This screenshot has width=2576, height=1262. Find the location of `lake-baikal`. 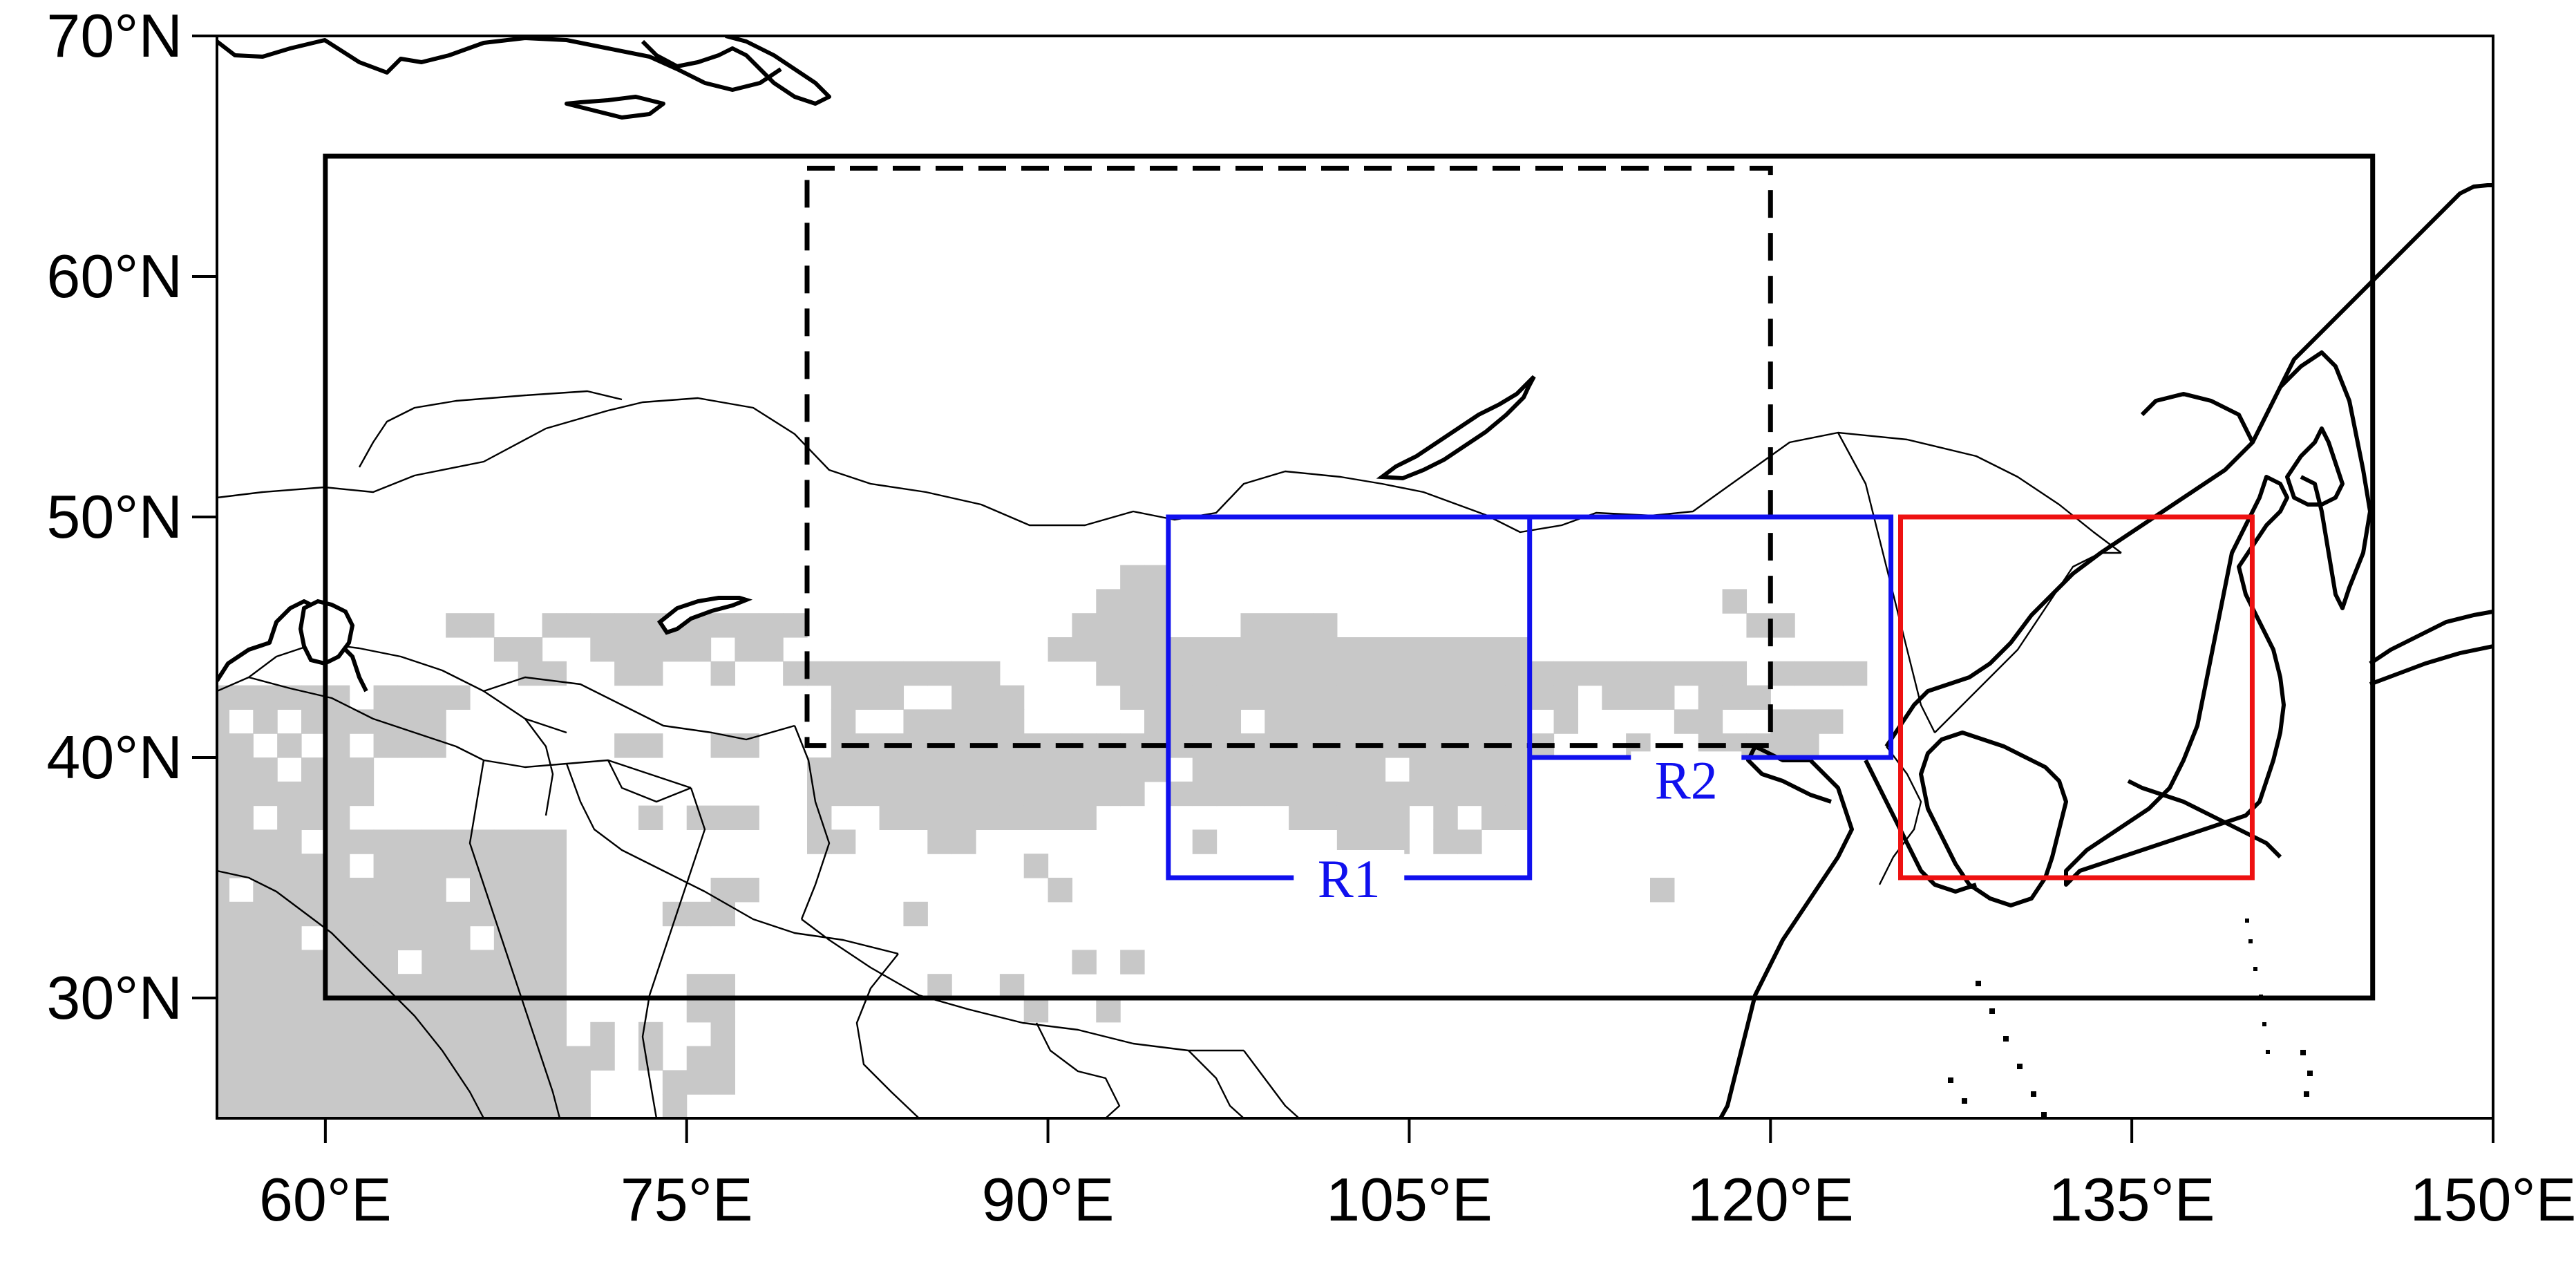

lake-baikal is located at coordinates (1456, 428).